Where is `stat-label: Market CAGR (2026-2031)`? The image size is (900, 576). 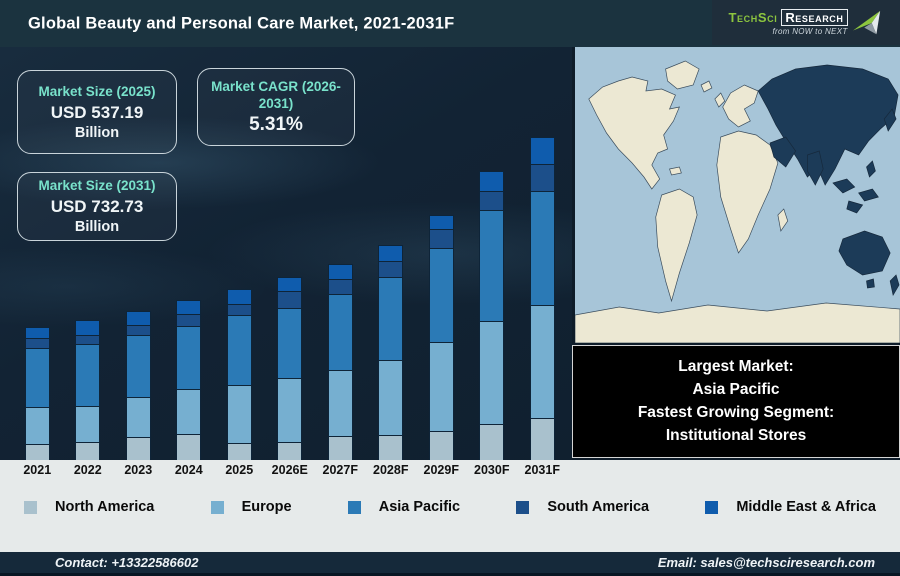 stat-label: Market CAGR (2026-2031) is located at coordinates (276, 95).